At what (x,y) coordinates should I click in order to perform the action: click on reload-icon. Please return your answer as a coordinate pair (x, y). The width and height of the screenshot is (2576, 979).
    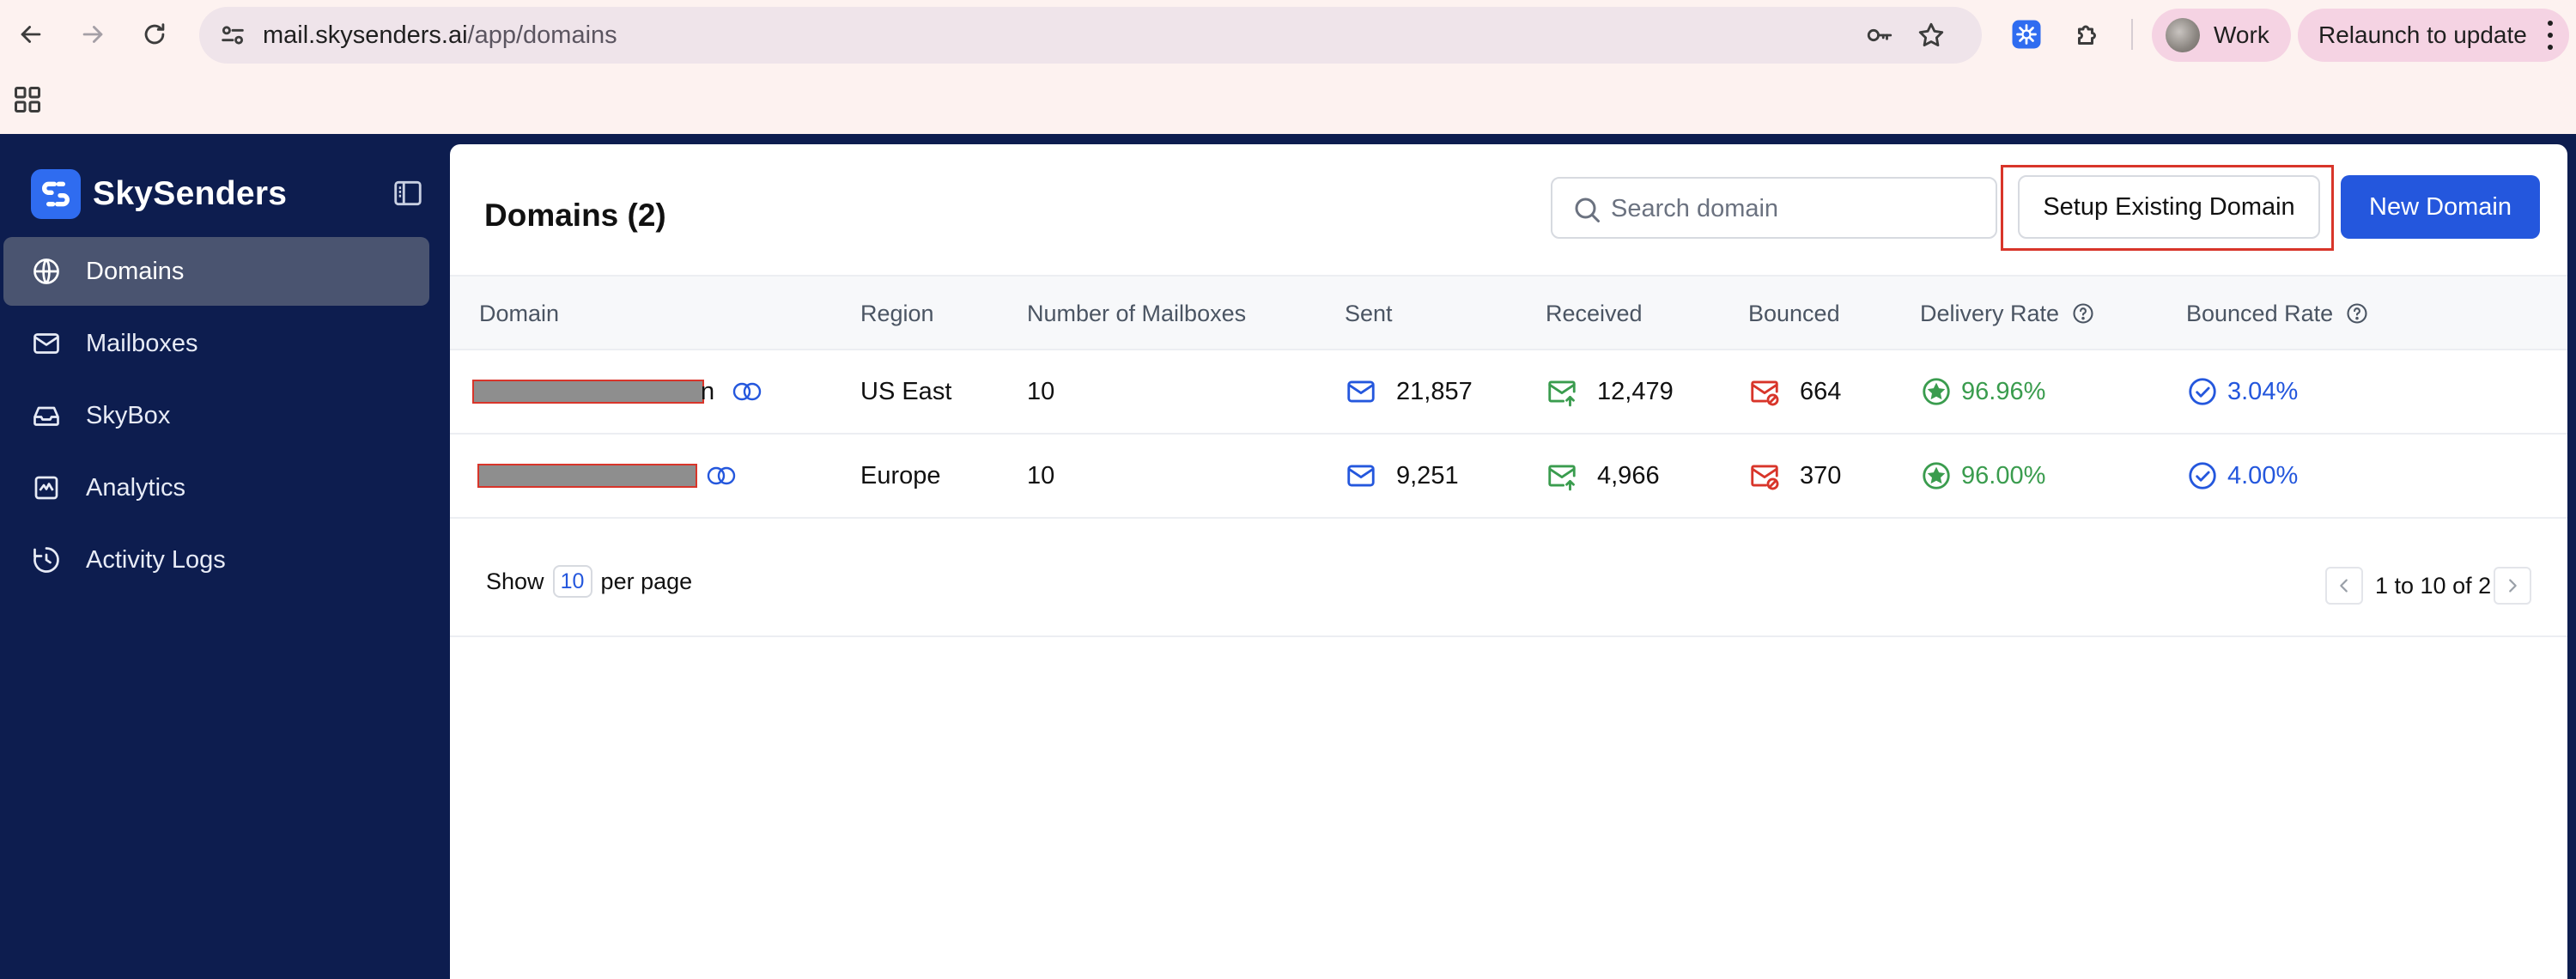
    Looking at the image, I should click on (154, 34).